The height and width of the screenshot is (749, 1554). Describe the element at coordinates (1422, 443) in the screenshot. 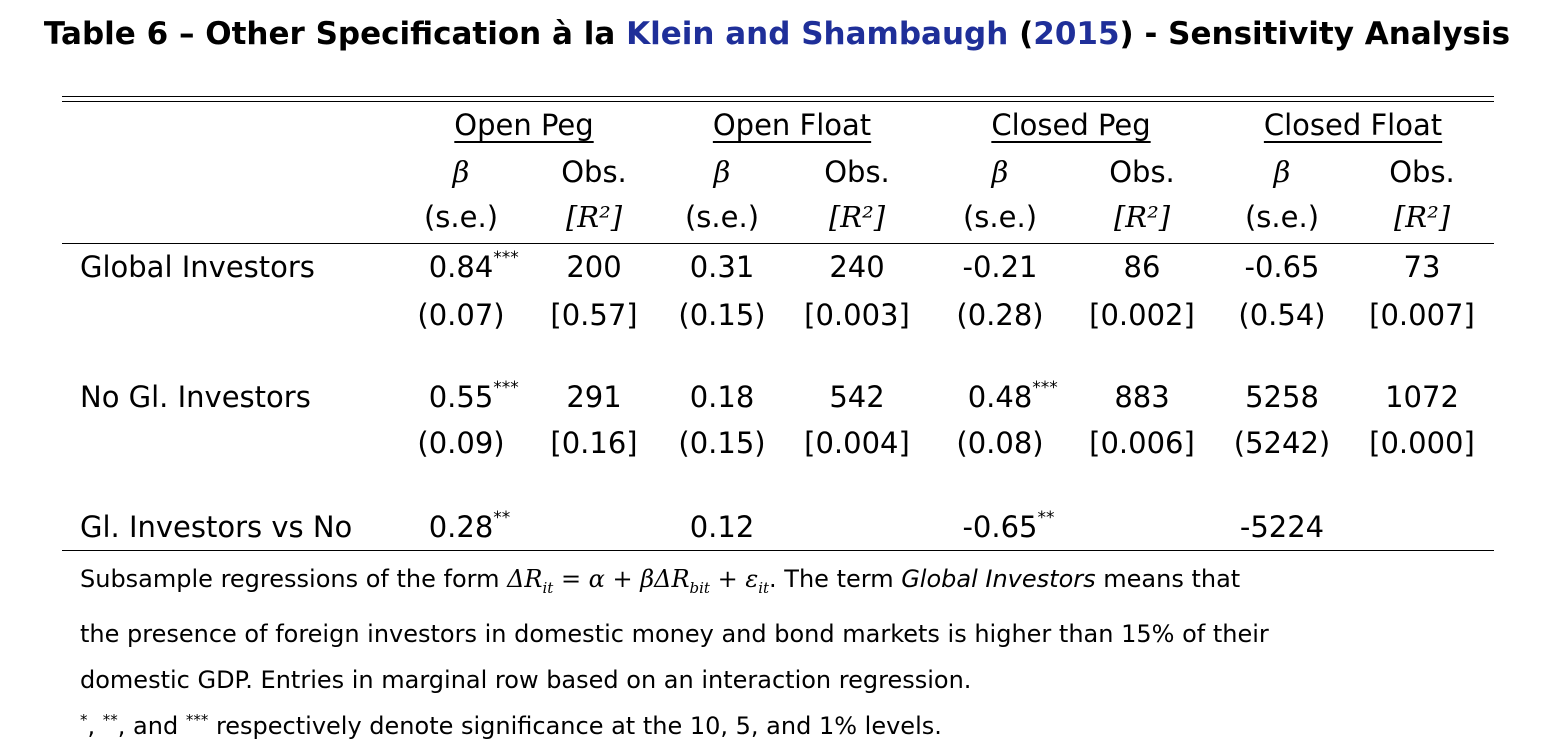

I see `r2-value: [0.000]` at that location.